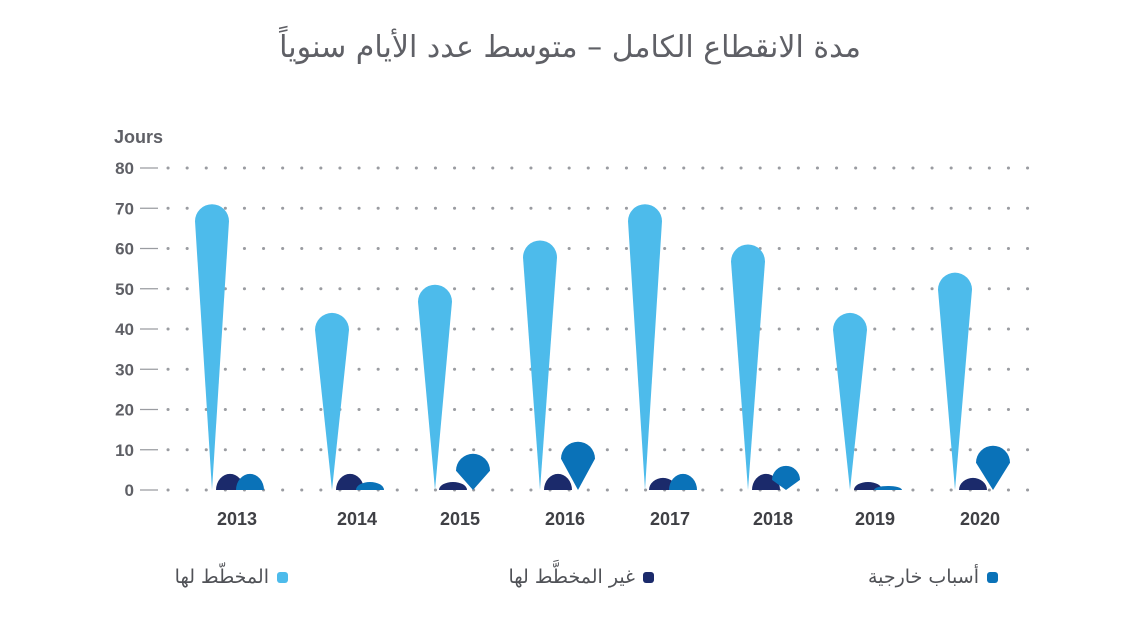 The image size is (1140, 640). I want to click on legend-label-external: أسباب خارجية, so click(923, 577).